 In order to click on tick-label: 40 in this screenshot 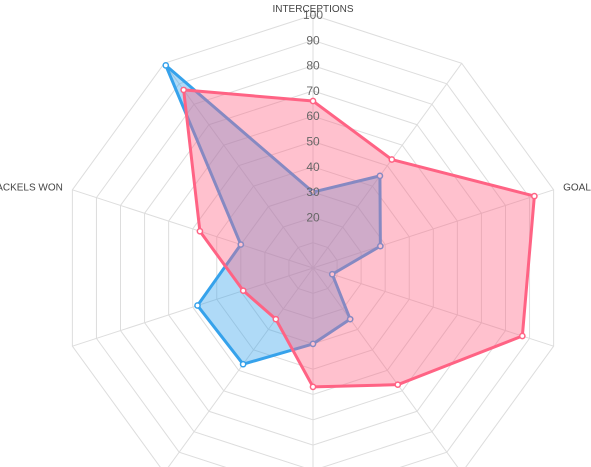, I will do `click(313, 167)`.